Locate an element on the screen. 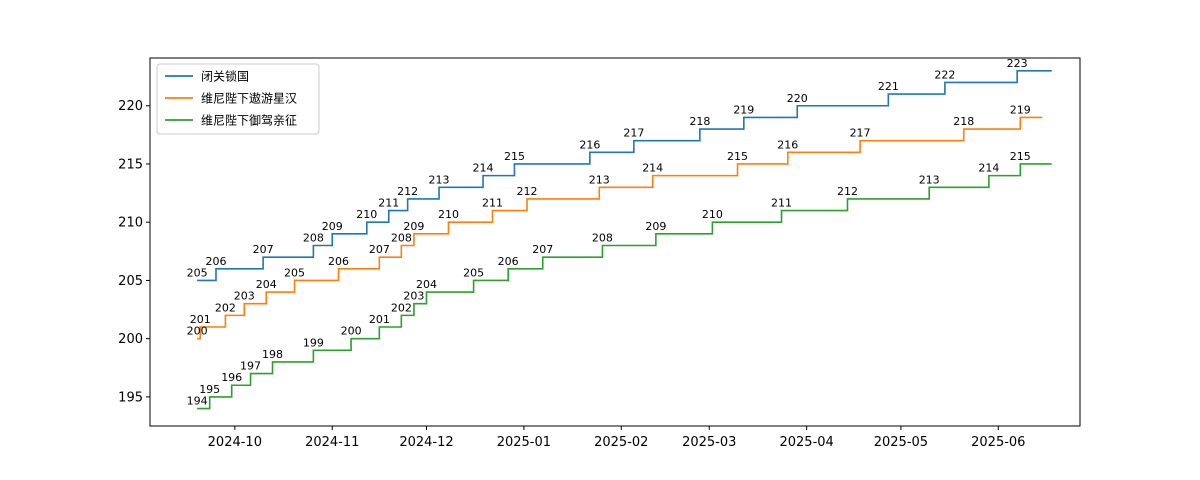 The image size is (1200, 480). data-label-series3-3: 197 is located at coordinates (250, 366).